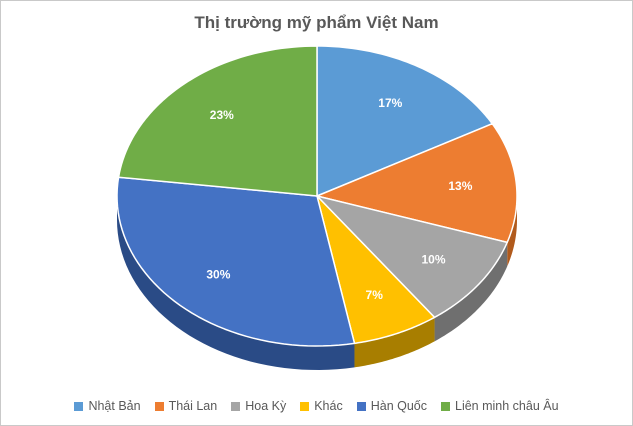 The image size is (633, 426). Describe the element at coordinates (328, 406) in the screenshot. I see `legend-label: Khác` at that location.